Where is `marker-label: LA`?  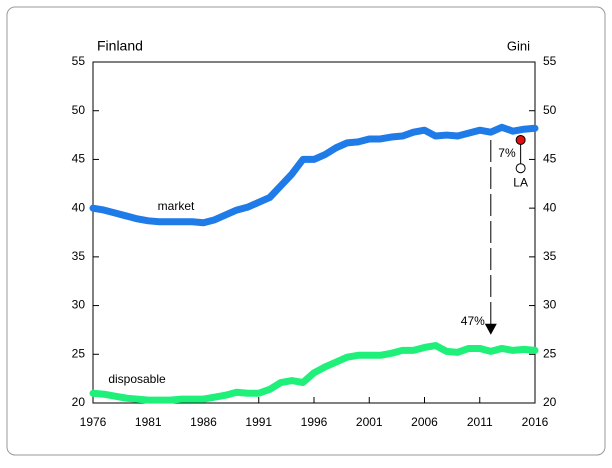
marker-label: LA is located at coordinates (520, 182).